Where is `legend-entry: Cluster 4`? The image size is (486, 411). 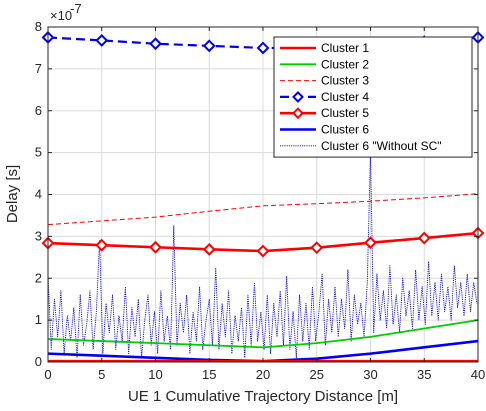 legend-entry: Cluster 4 is located at coordinates (324, 97).